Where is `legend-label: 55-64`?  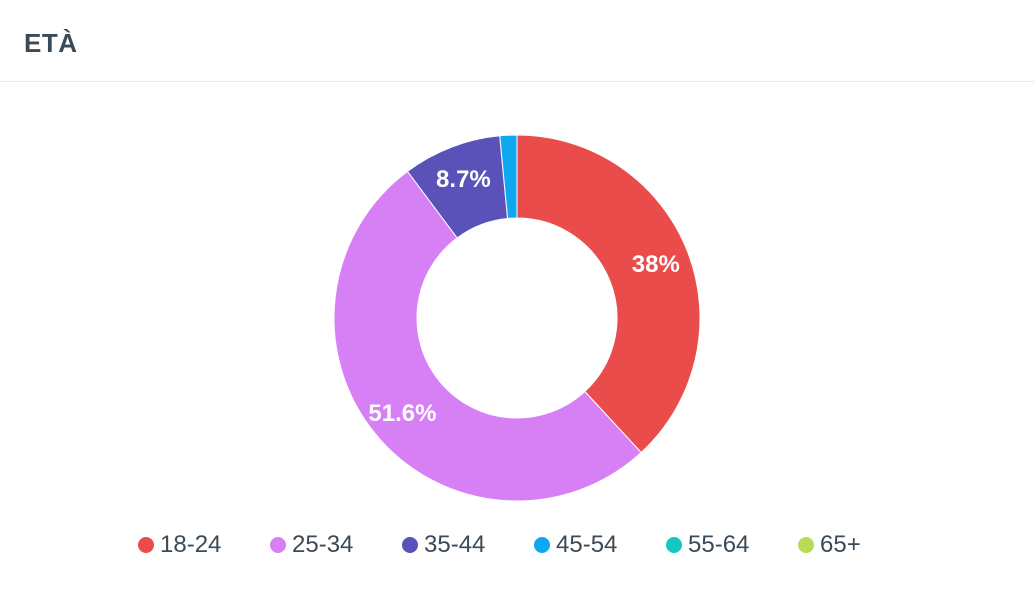
legend-label: 55-64 is located at coordinates (719, 544).